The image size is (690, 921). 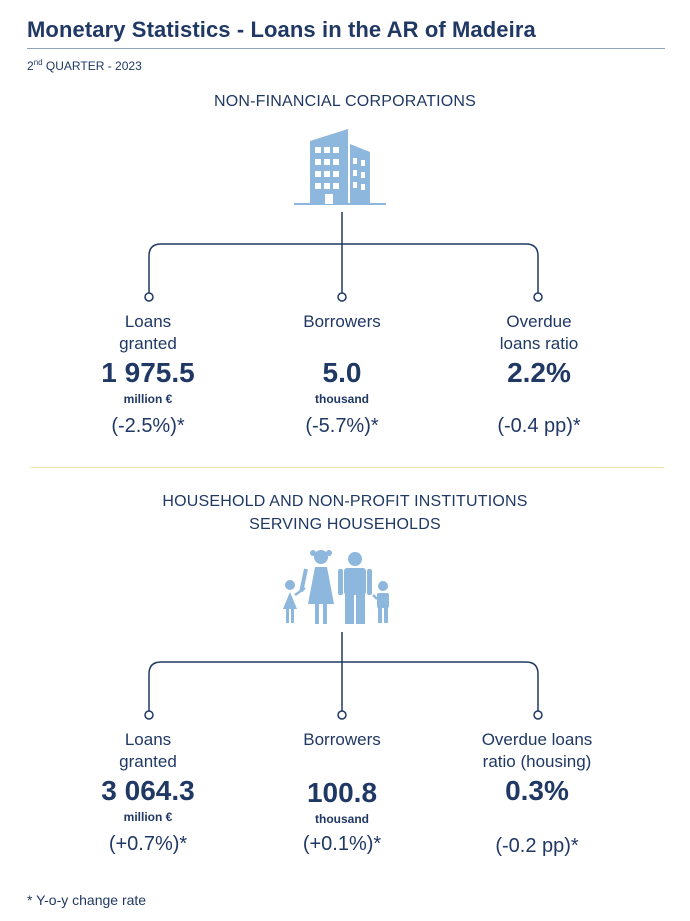 What do you see at coordinates (346, 48) in the screenshot?
I see `title-underline` at bounding box center [346, 48].